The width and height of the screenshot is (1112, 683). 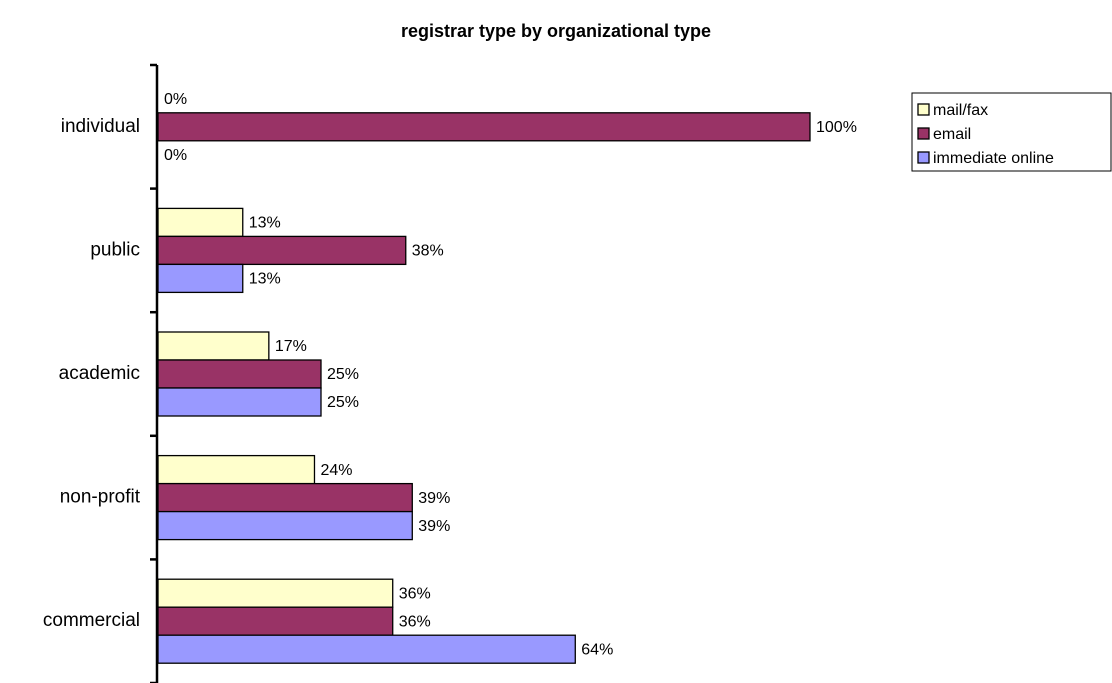 What do you see at coordinates (597, 649) in the screenshot?
I see `data-label: 64%` at bounding box center [597, 649].